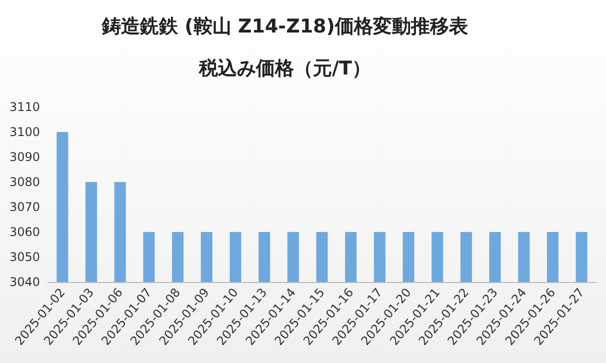 This screenshot has height=363, width=606. What do you see at coordinates (24, 132) in the screenshot?
I see `y-tick-label: 3100` at bounding box center [24, 132].